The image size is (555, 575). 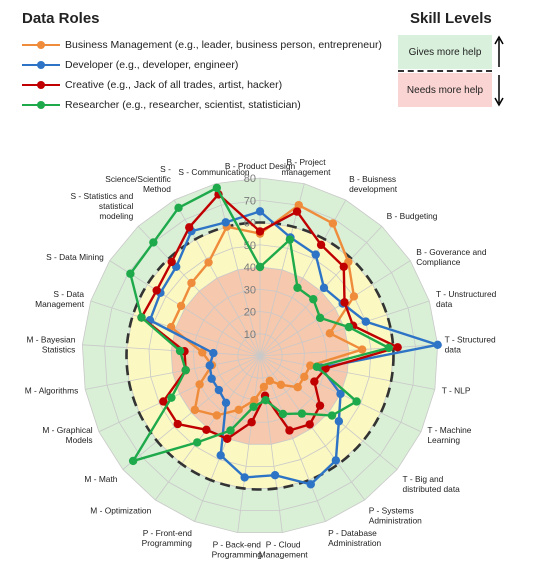 What do you see at coordinates (152, 65) in the screenshot?
I see `legend-label: Developer (e.g., developer, engineer)` at bounding box center [152, 65].